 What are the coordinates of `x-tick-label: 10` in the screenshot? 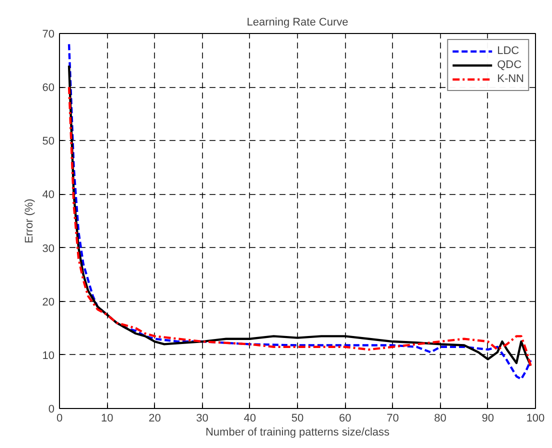 It's located at (107, 418).